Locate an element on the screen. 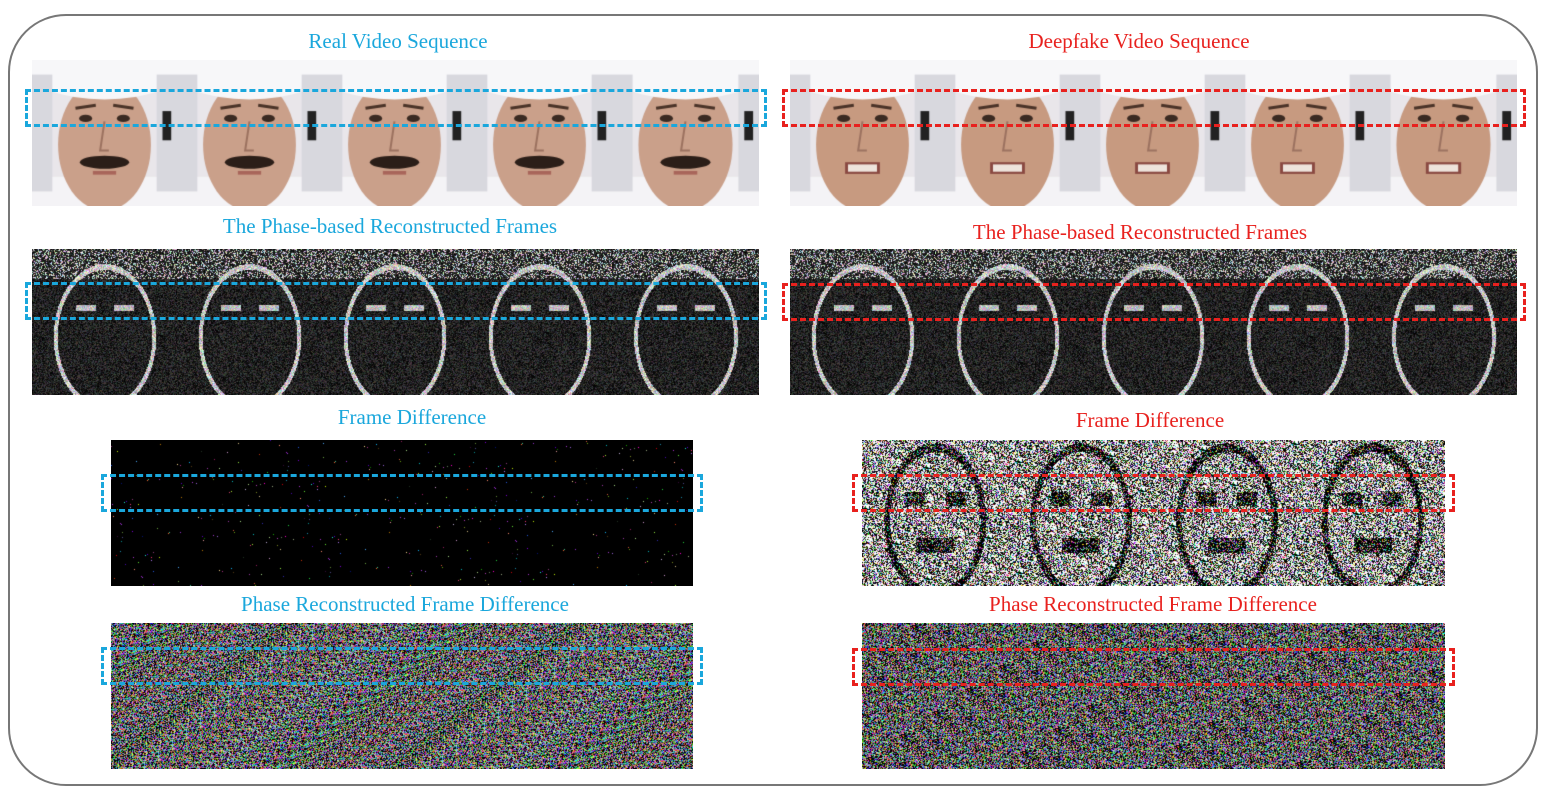  fake-diff-title: Frame Difference is located at coordinates (1150, 420).